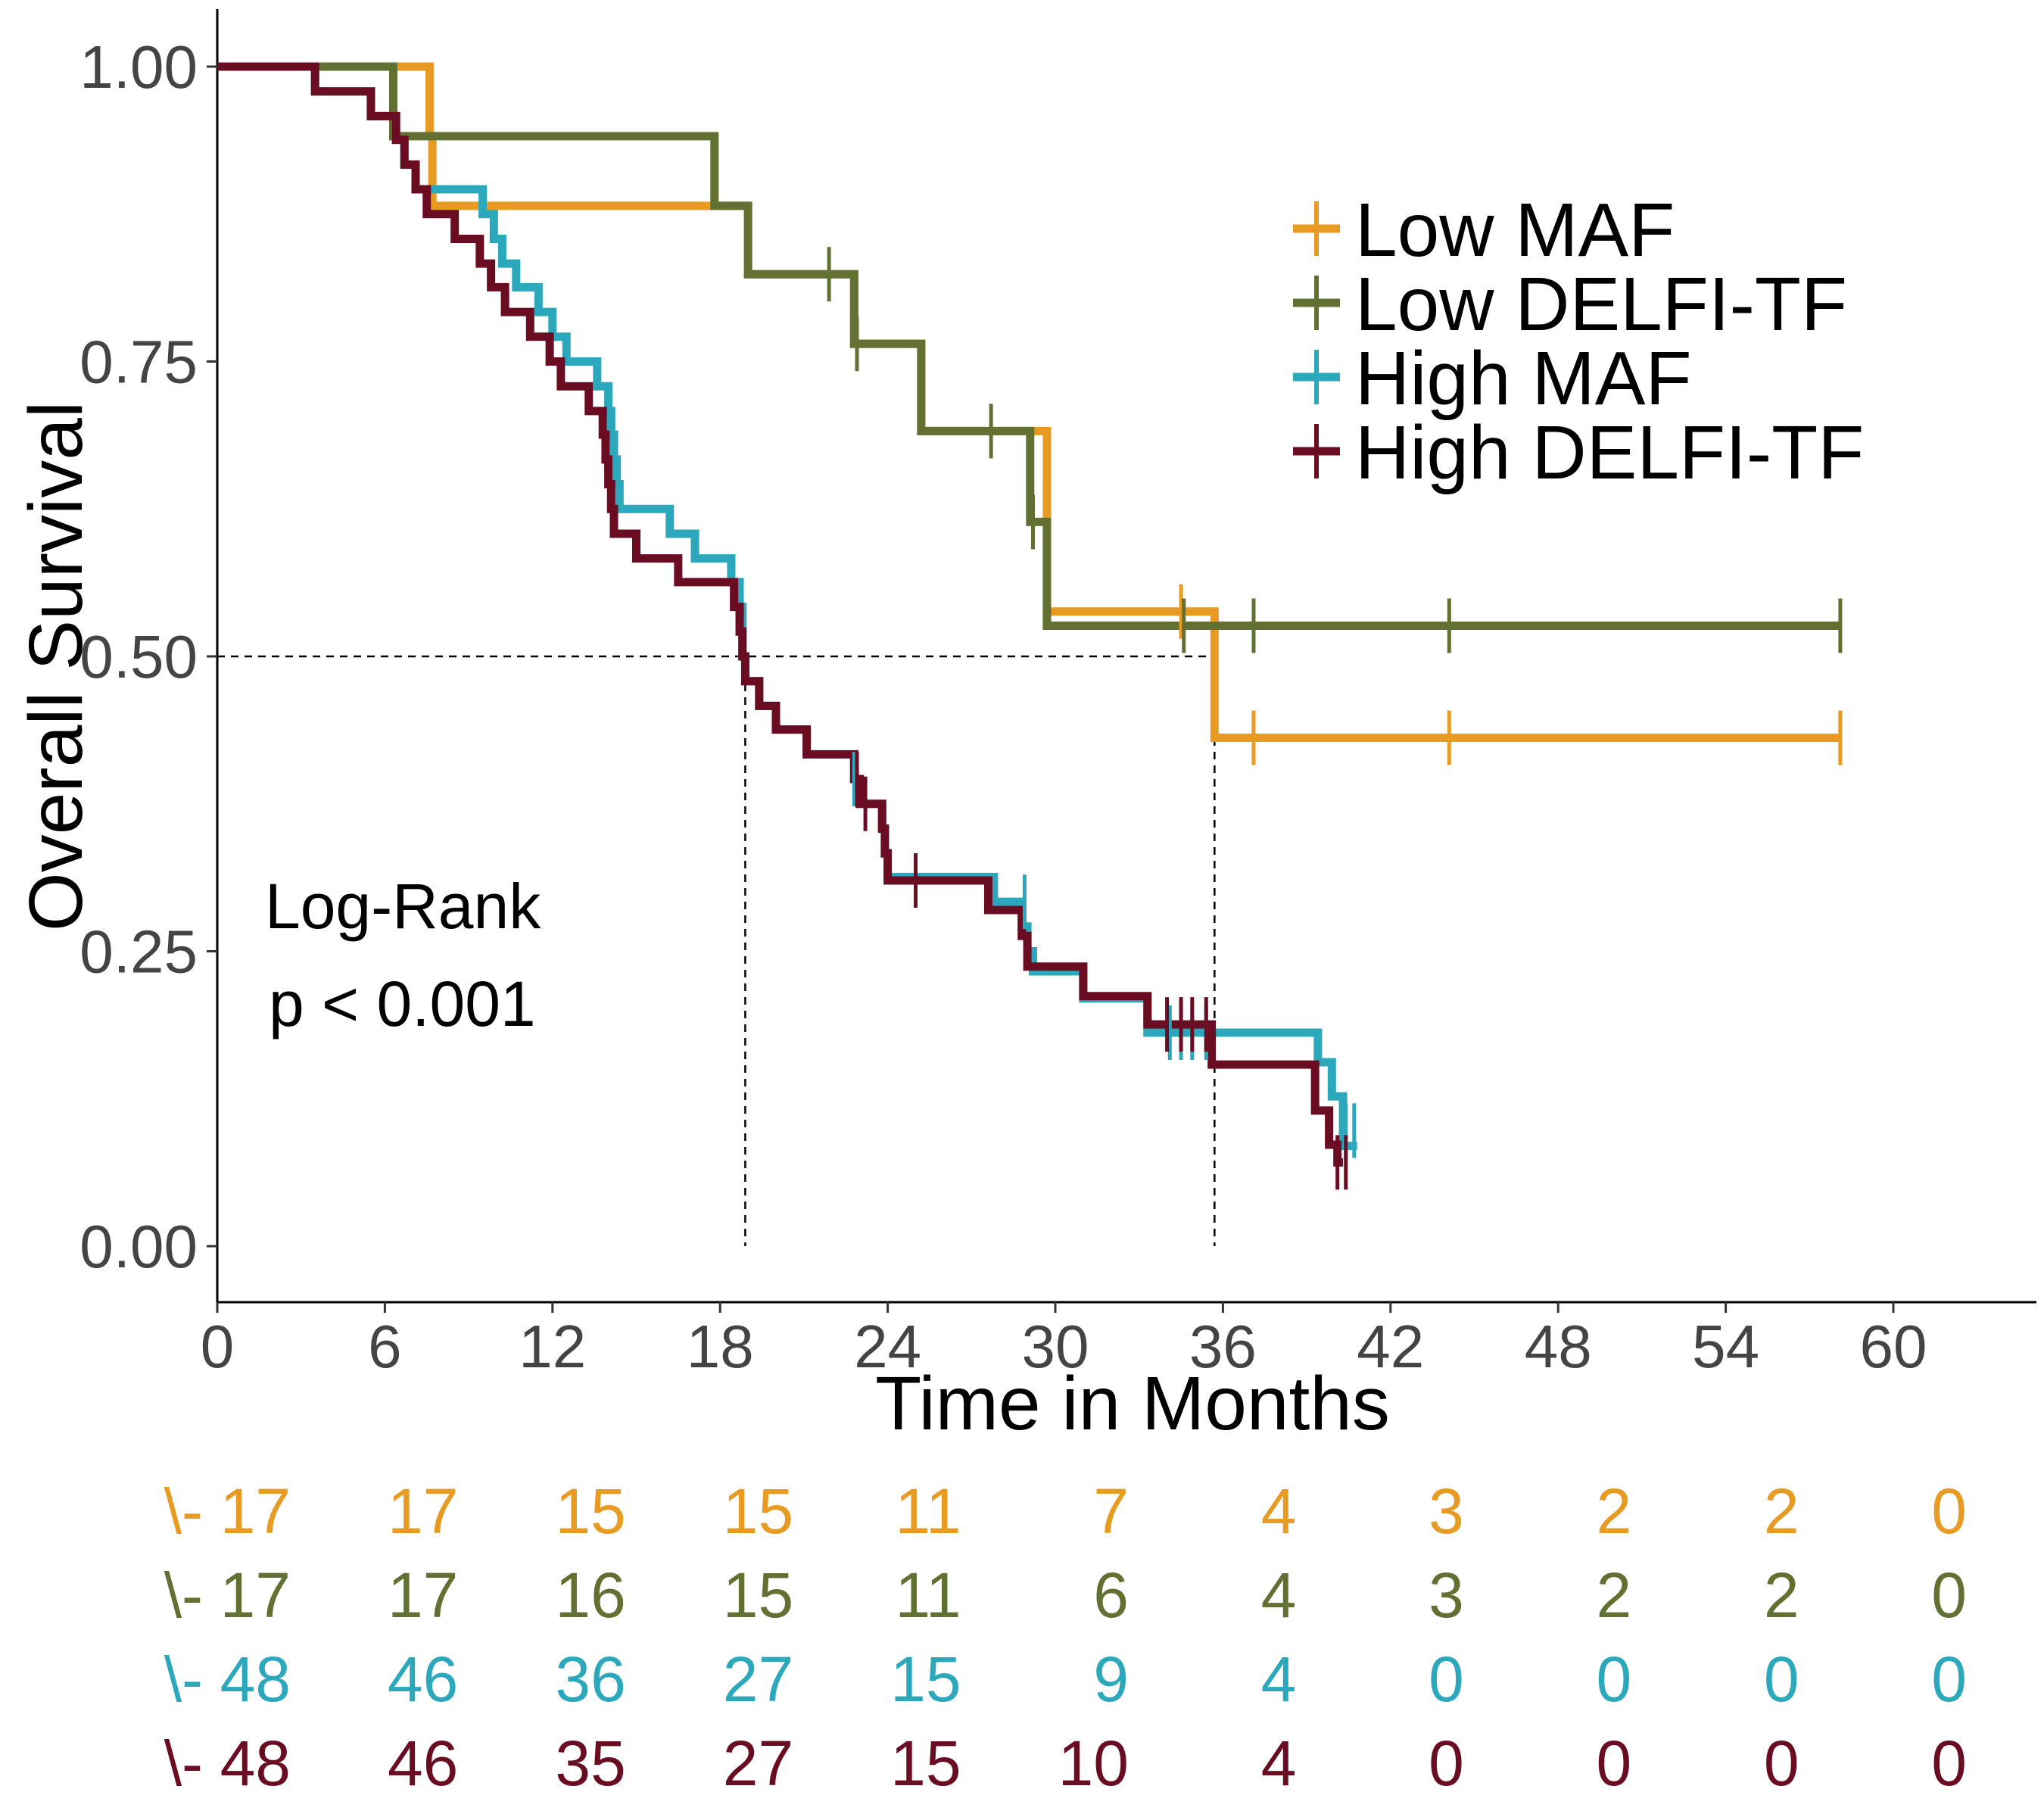  What do you see at coordinates (1610, 452) in the screenshot?
I see `legend-label: High DELFI-TF` at bounding box center [1610, 452].